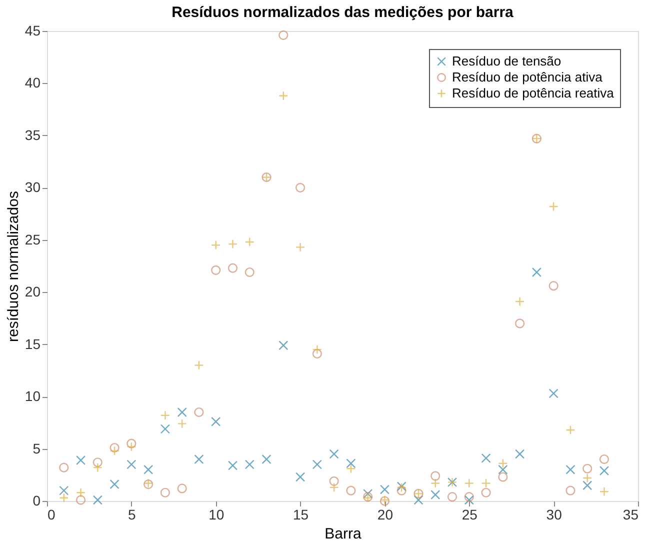 The width and height of the screenshot is (651, 546). What do you see at coordinates (32, 344) in the screenshot?
I see `y-tick-label: 15` at bounding box center [32, 344].